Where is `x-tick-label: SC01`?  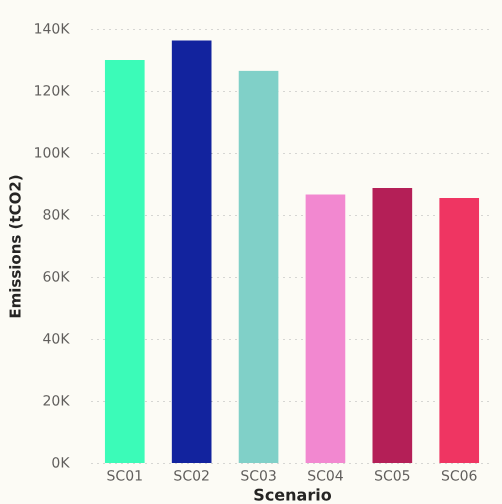
x-tick-label: SC01 is located at coordinates (125, 476).